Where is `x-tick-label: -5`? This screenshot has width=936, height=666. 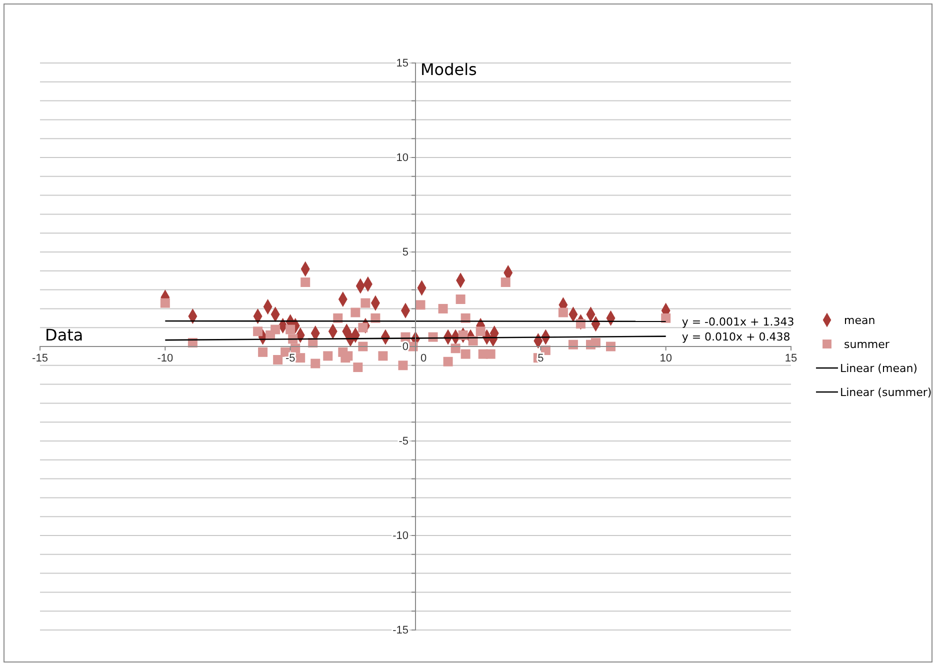 x-tick-label: -5 is located at coordinates (290, 358).